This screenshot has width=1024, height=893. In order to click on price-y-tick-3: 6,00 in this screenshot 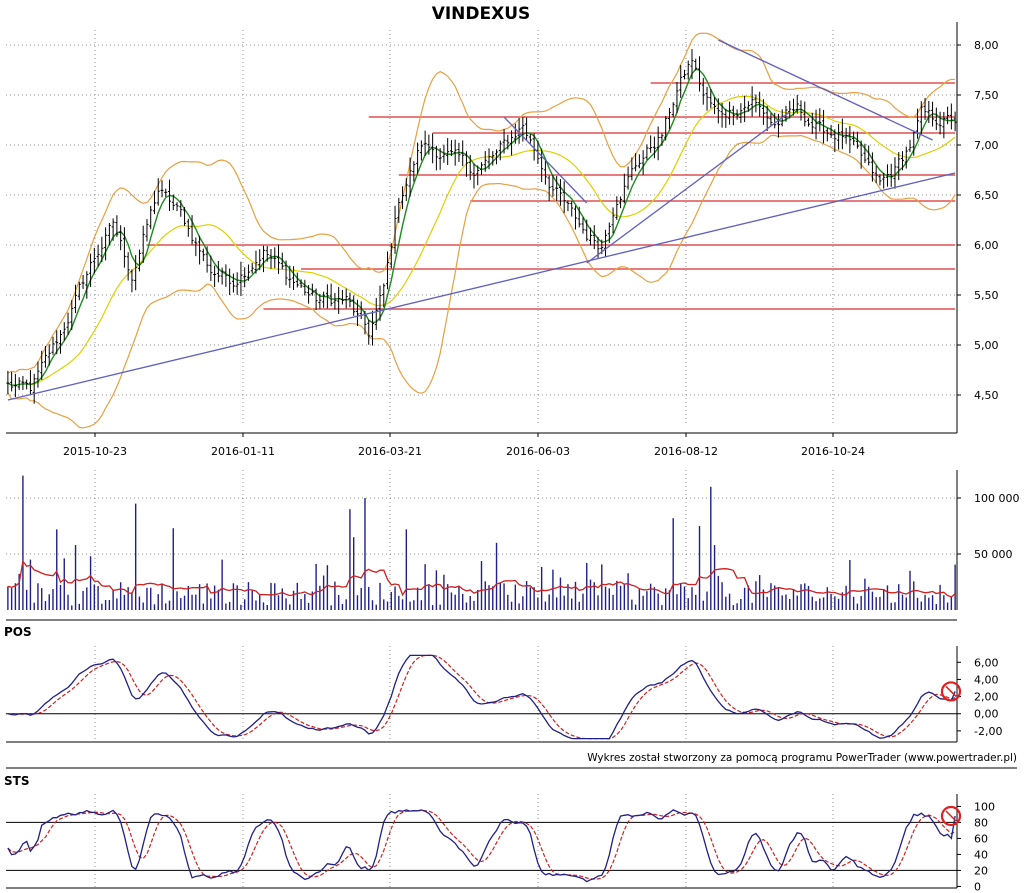, I will do `click(986, 245)`.